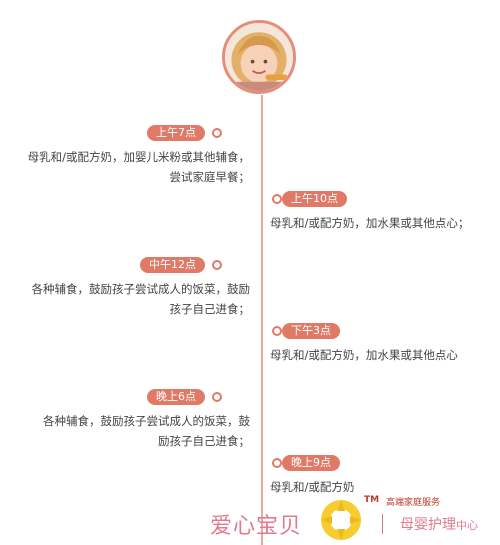  Describe the element at coordinates (467, 525) in the screenshot. I see `center-name-suffix: 中心` at that location.